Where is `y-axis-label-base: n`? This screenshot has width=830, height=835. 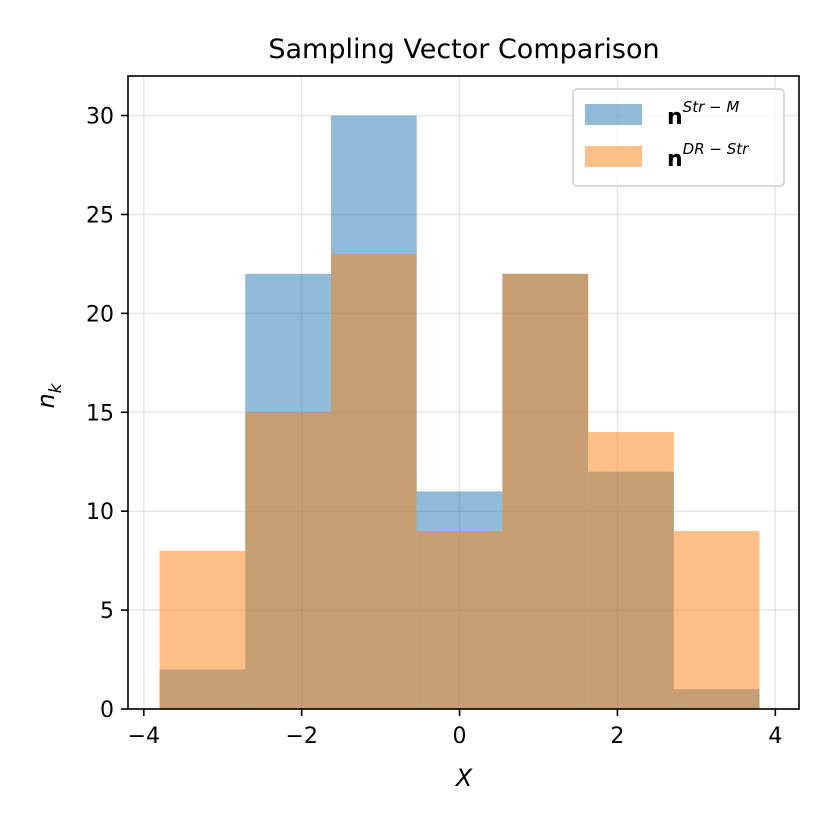
y-axis-label-base: n is located at coordinates (46, 400).